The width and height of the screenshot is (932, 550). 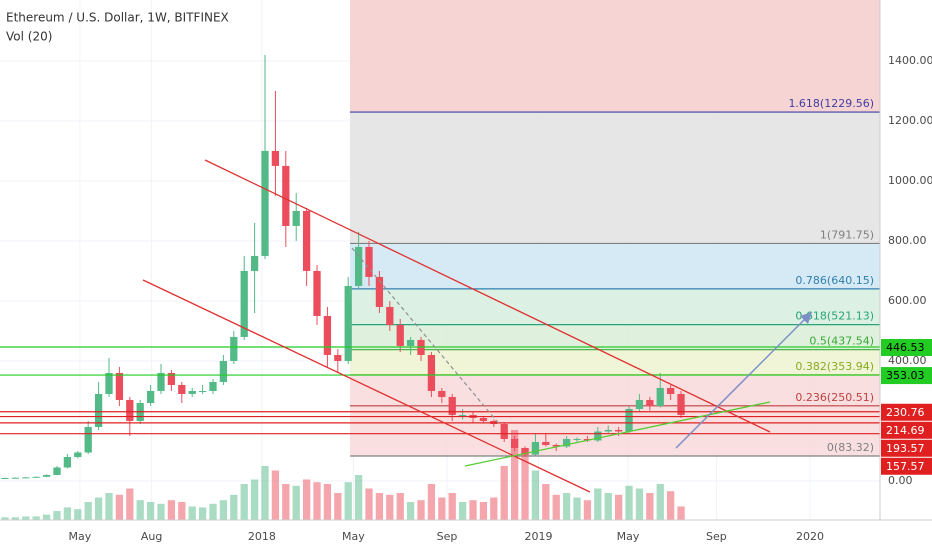 I want to click on fib-label: 1(791.75), so click(x=847, y=234).